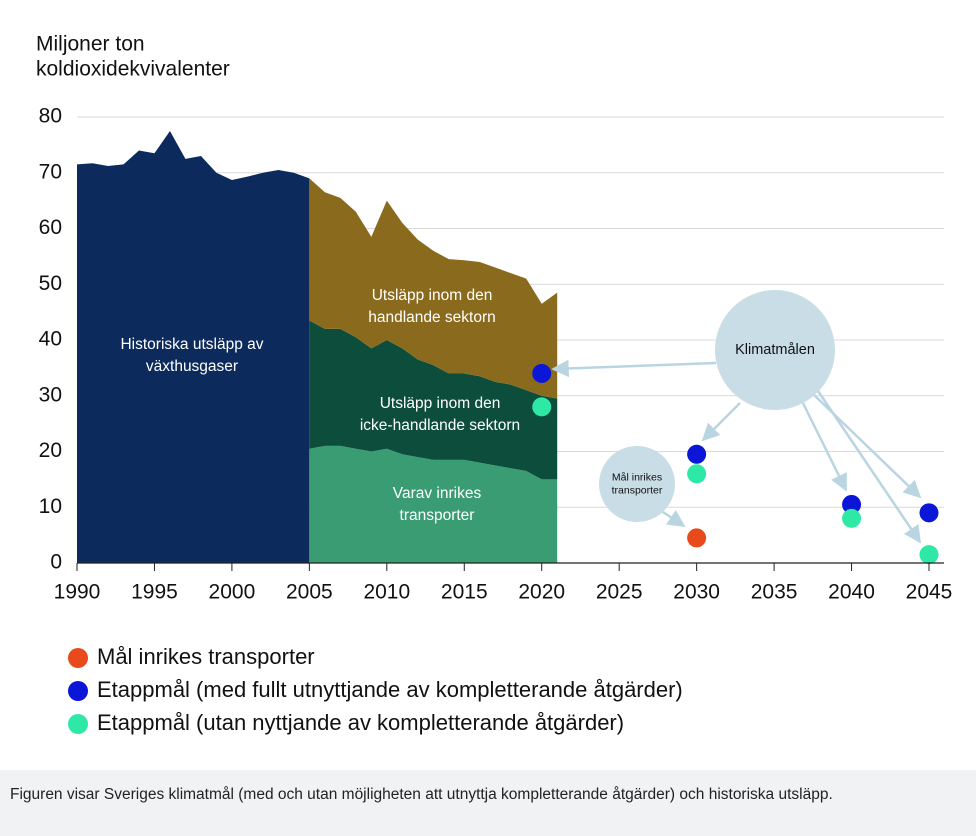 The width and height of the screenshot is (976, 836). I want to click on x-tick-label: 2035, so click(774, 592).